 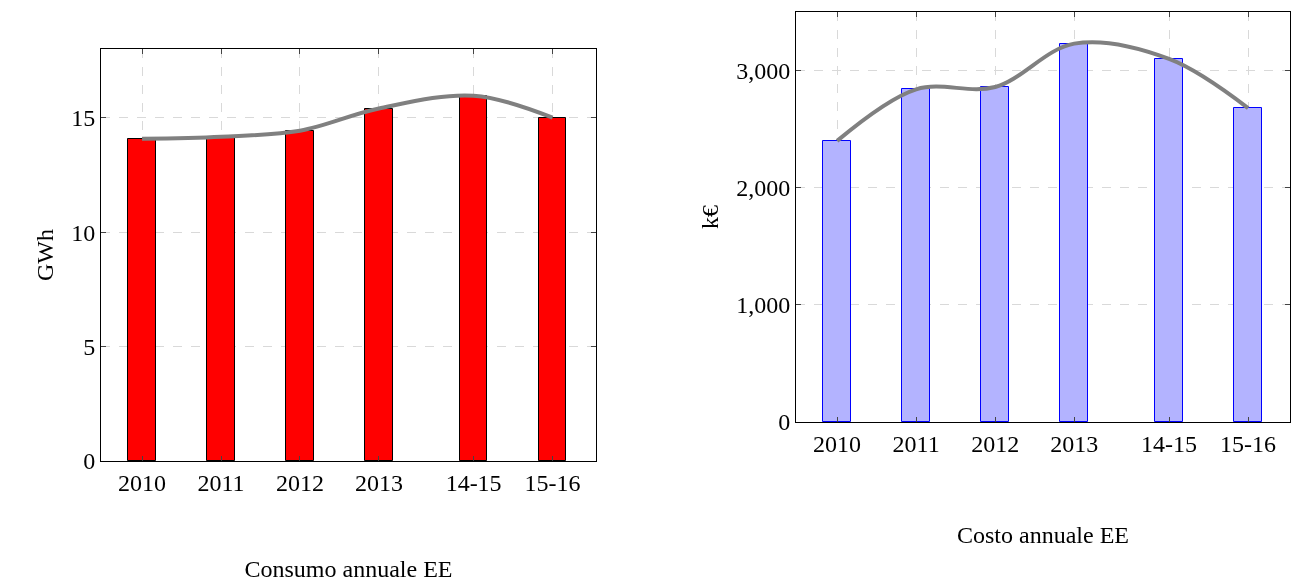 What do you see at coordinates (763, 305) in the screenshot?
I see `y-tick-label: 1,000` at bounding box center [763, 305].